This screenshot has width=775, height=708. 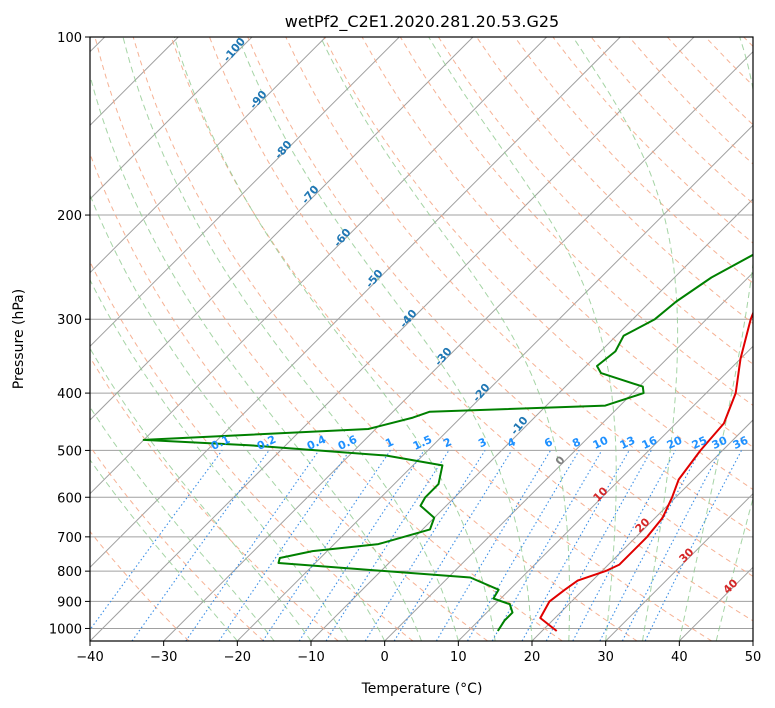 What do you see at coordinates (699, 443) in the screenshot?
I see `mixing-ratio-label: 25` at bounding box center [699, 443].